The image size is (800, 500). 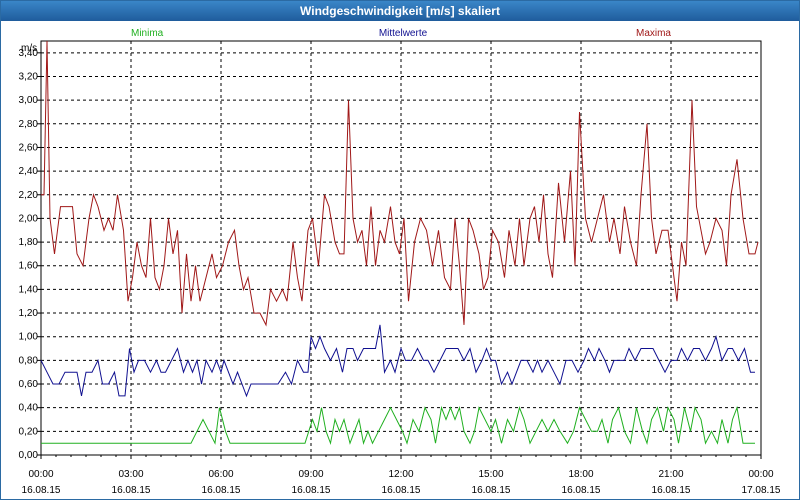 What do you see at coordinates (653, 33) in the screenshot?
I see `legend-maxima: Maxima` at bounding box center [653, 33].